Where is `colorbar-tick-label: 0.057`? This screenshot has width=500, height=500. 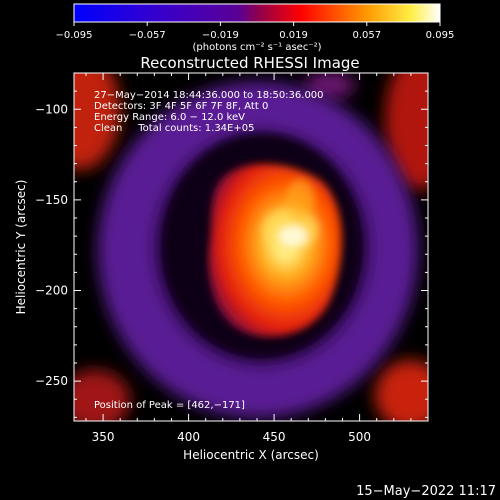
colorbar-tick-label: 0.057 is located at coordinates (366, 35).